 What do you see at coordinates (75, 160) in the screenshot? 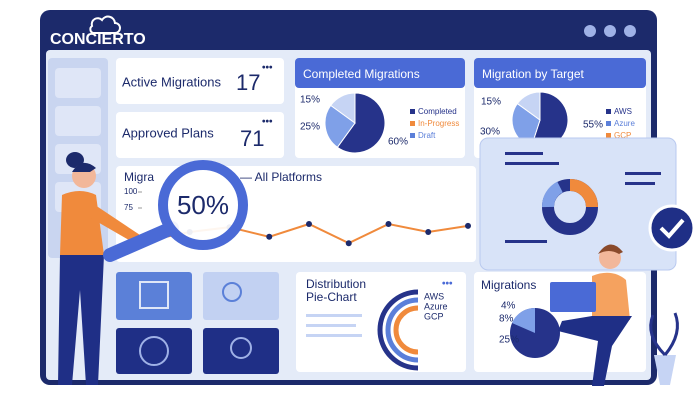
I see `hair-bun` at bounding box center [75, 160].